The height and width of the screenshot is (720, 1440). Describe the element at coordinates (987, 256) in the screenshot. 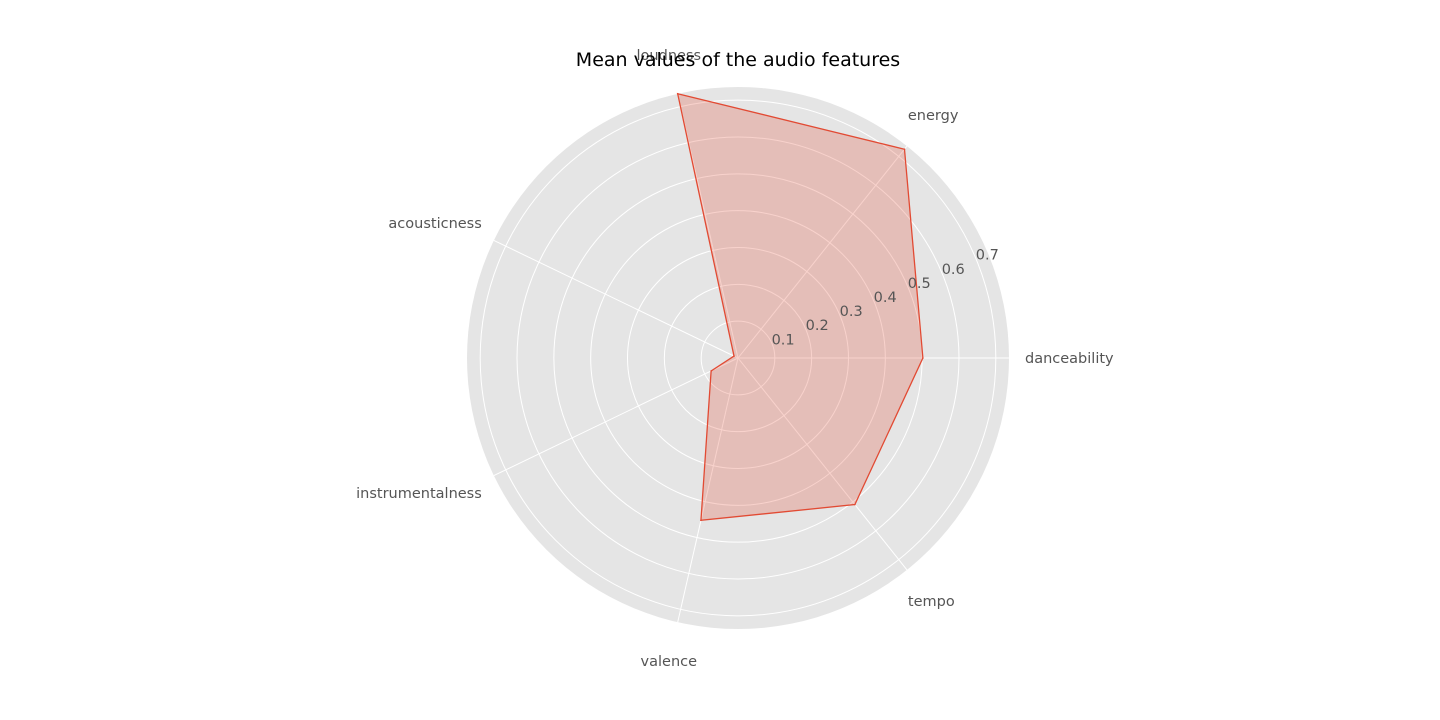

I see `radial-tick-label-6: 0.7` at that location.